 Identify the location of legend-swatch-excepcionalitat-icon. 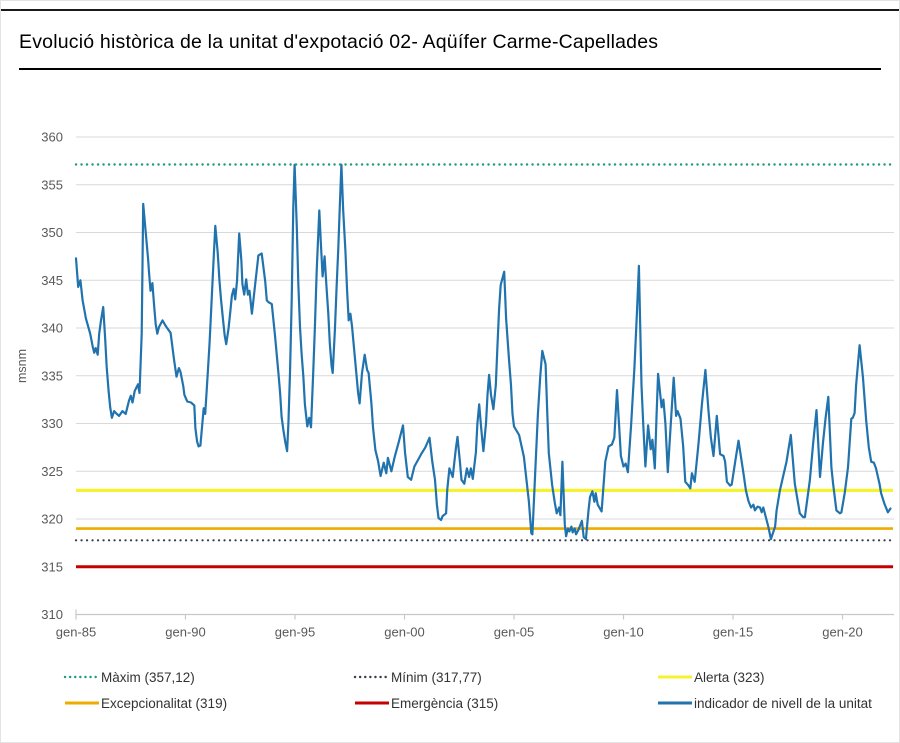
(82, 703).